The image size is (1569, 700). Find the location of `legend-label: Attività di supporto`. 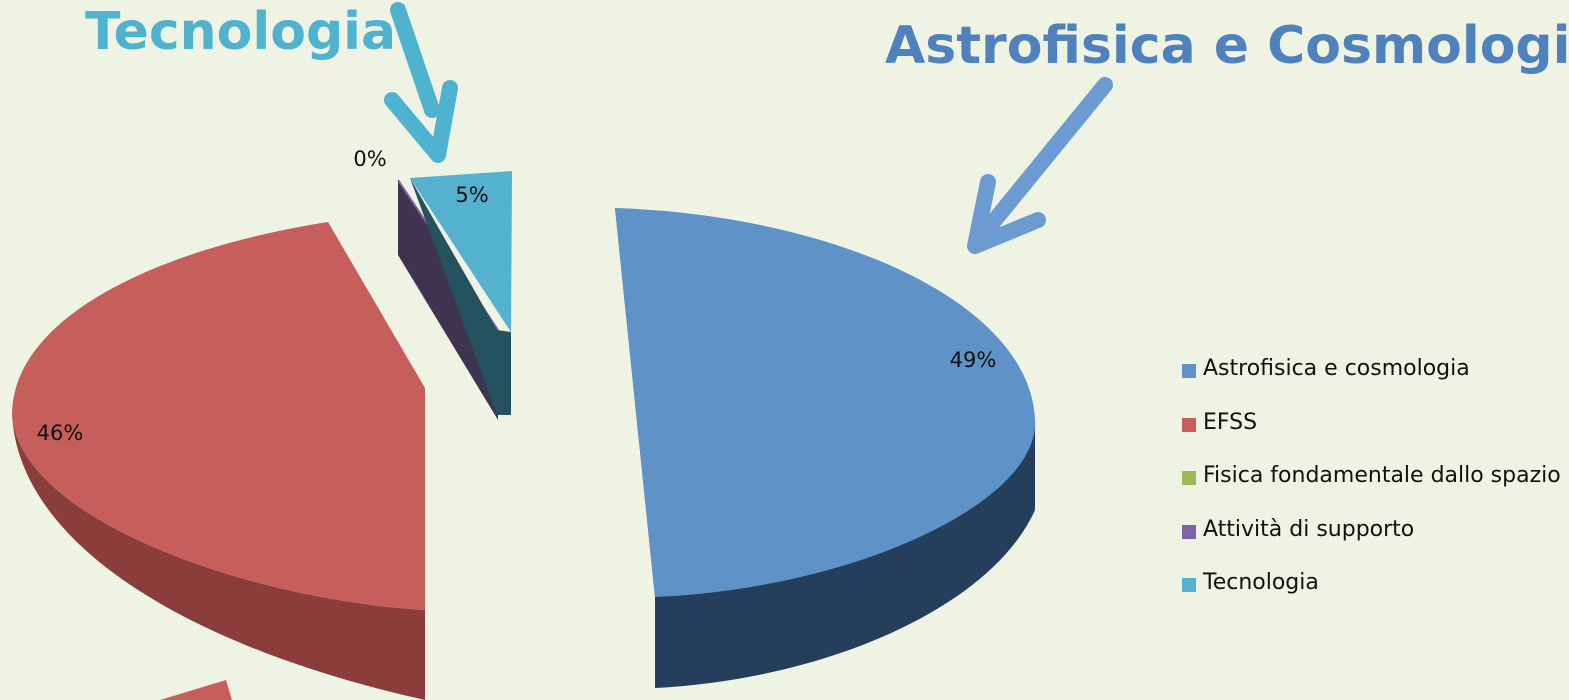

legend-label: Attività di supporto is located at coordinates (1309, 529).